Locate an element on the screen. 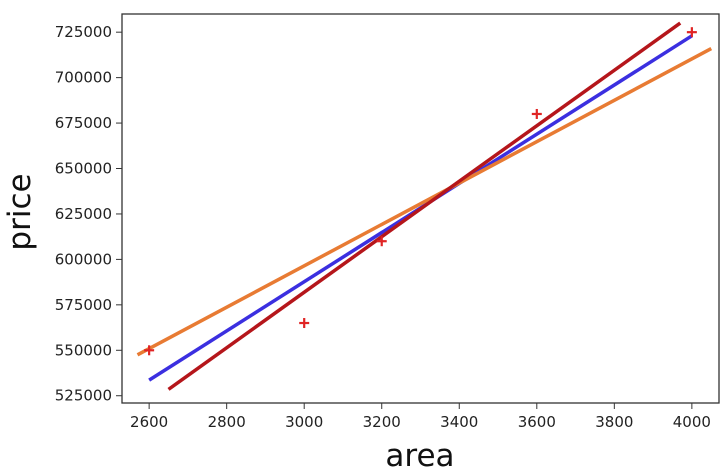  y-tick-label: 675000 is located at coordinates (83, 123).